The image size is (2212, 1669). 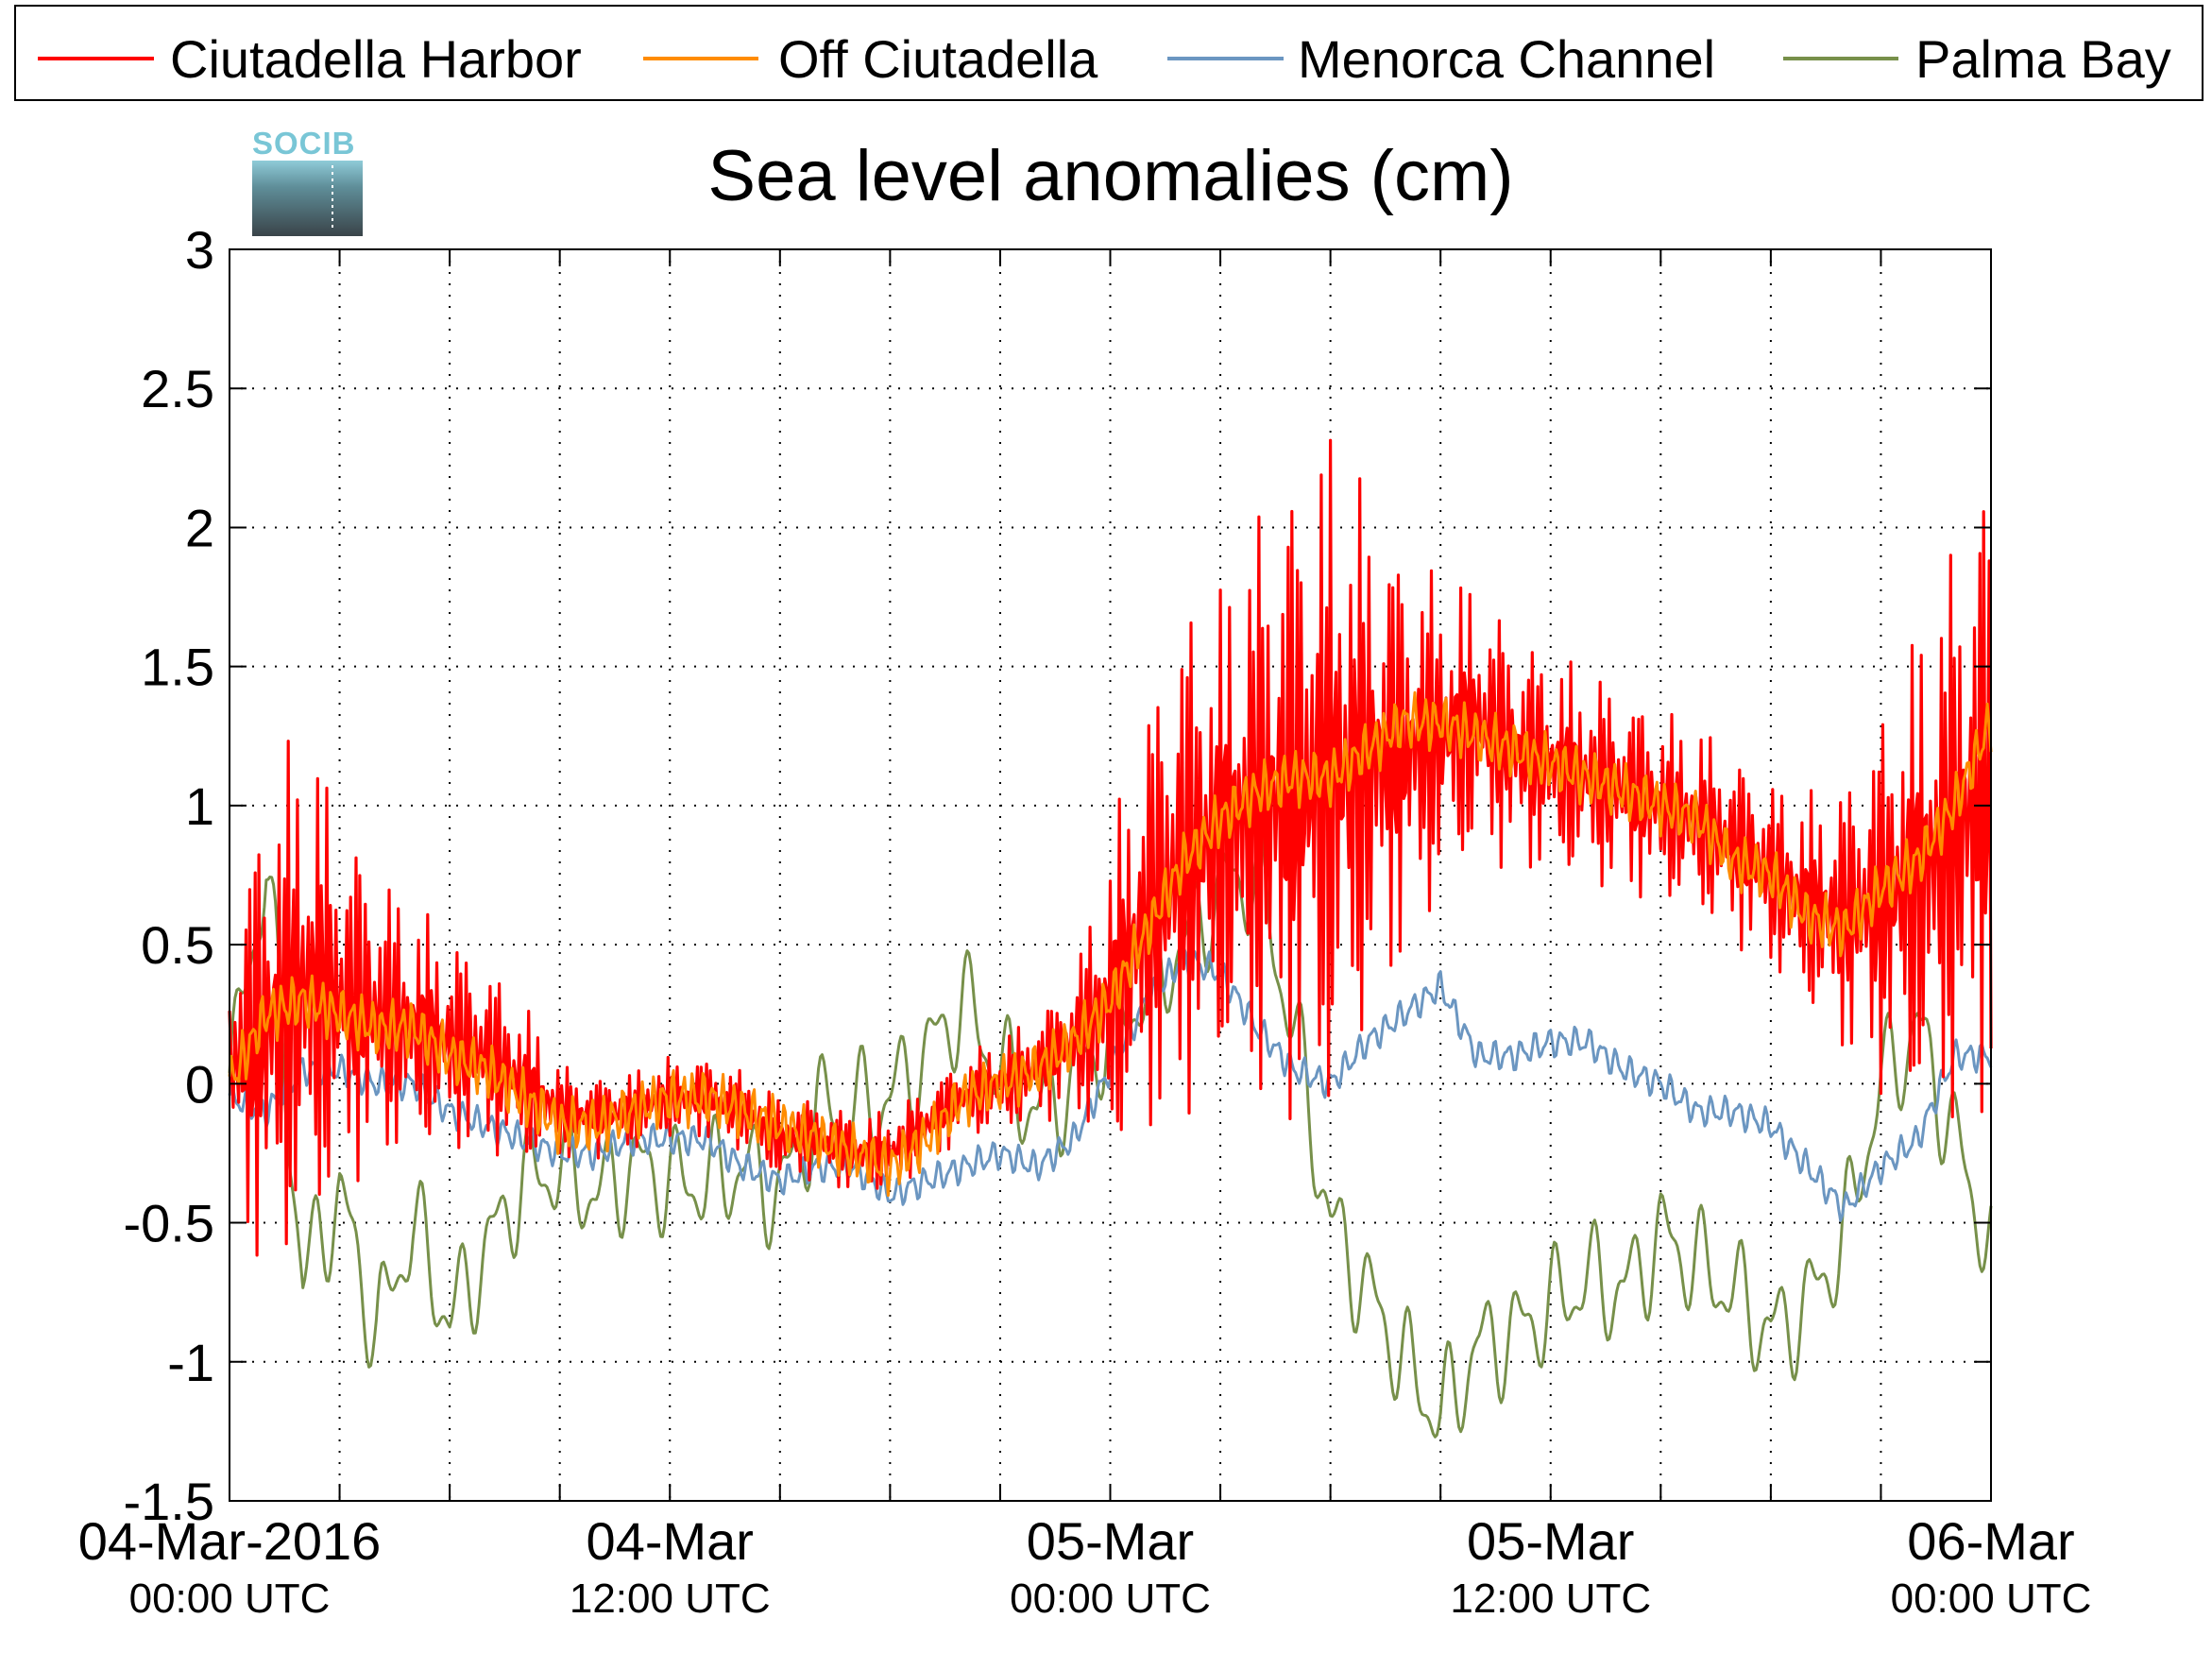 What do you see at coordinates (1110, 176) in the screenshot?
I see `chart-title: Sea level anomalies (cm)` at bounding box center [1110, 176].